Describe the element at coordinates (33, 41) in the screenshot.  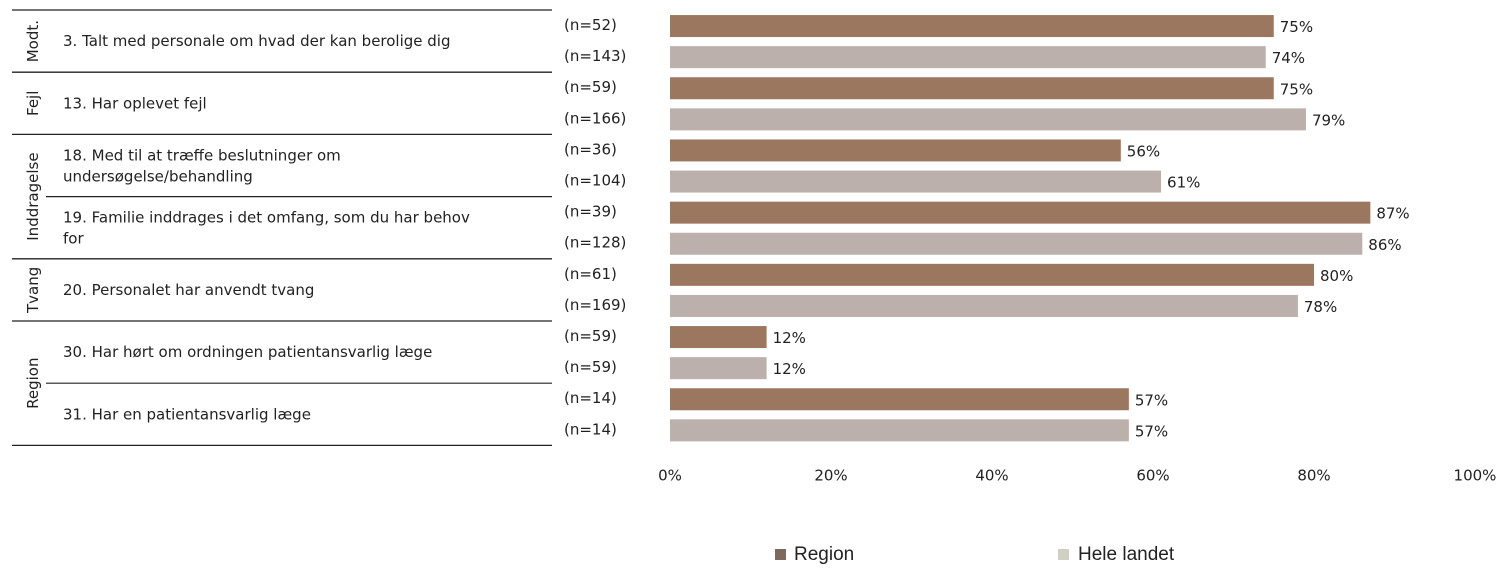
I see `group-label: Modt.` at that location.